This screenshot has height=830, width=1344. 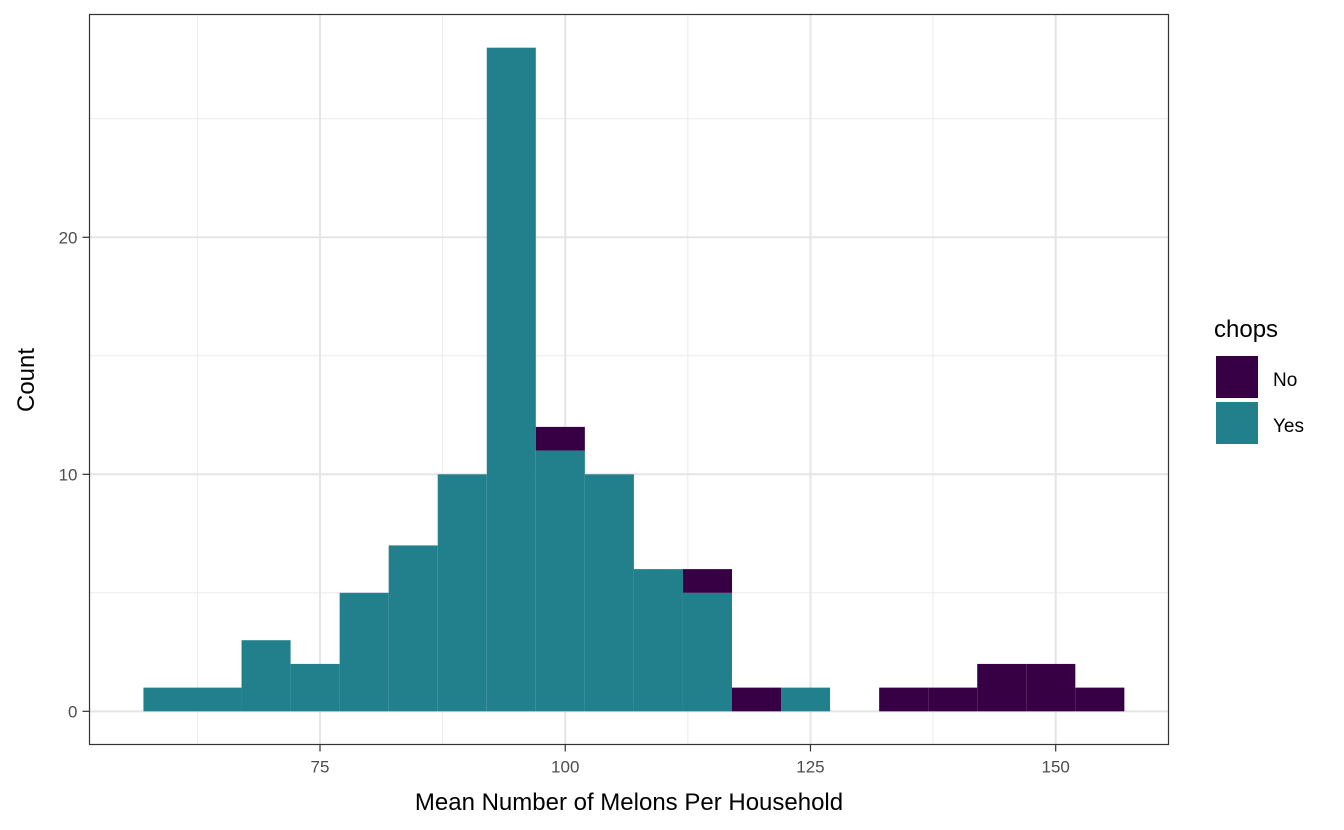 What do you see at coordinates (26, 380) in the screenshot?
I see `y-axis-title: Count` at bounding box center [26, 380].